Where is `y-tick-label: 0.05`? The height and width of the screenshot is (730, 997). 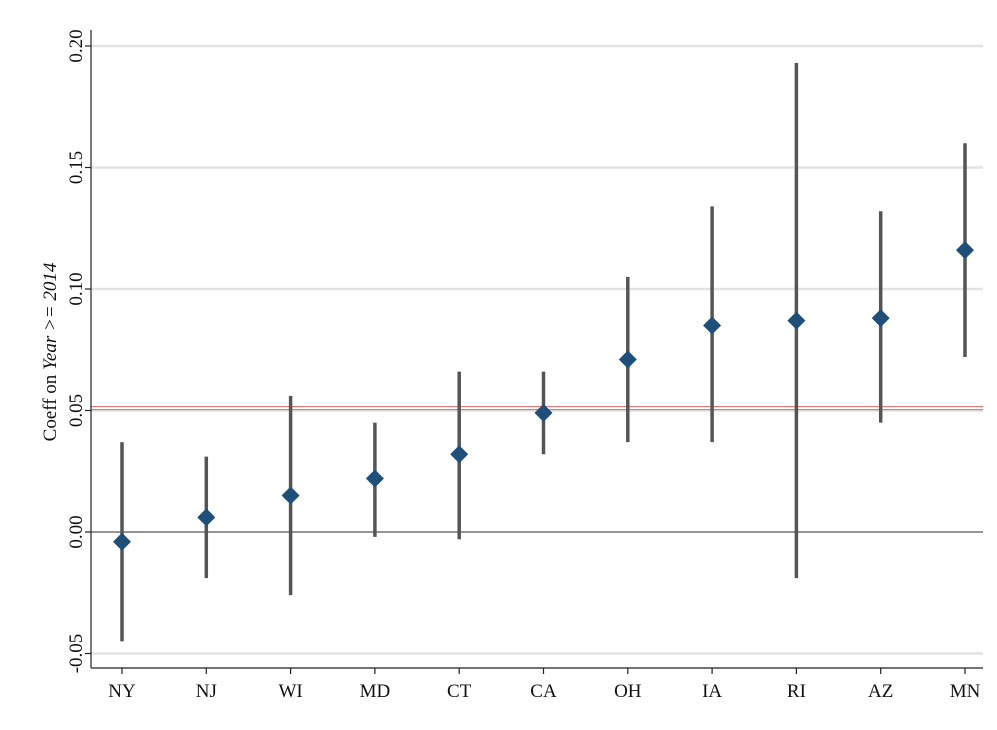
y-tick-label: 0.05 is located at coordinates (76, 410).